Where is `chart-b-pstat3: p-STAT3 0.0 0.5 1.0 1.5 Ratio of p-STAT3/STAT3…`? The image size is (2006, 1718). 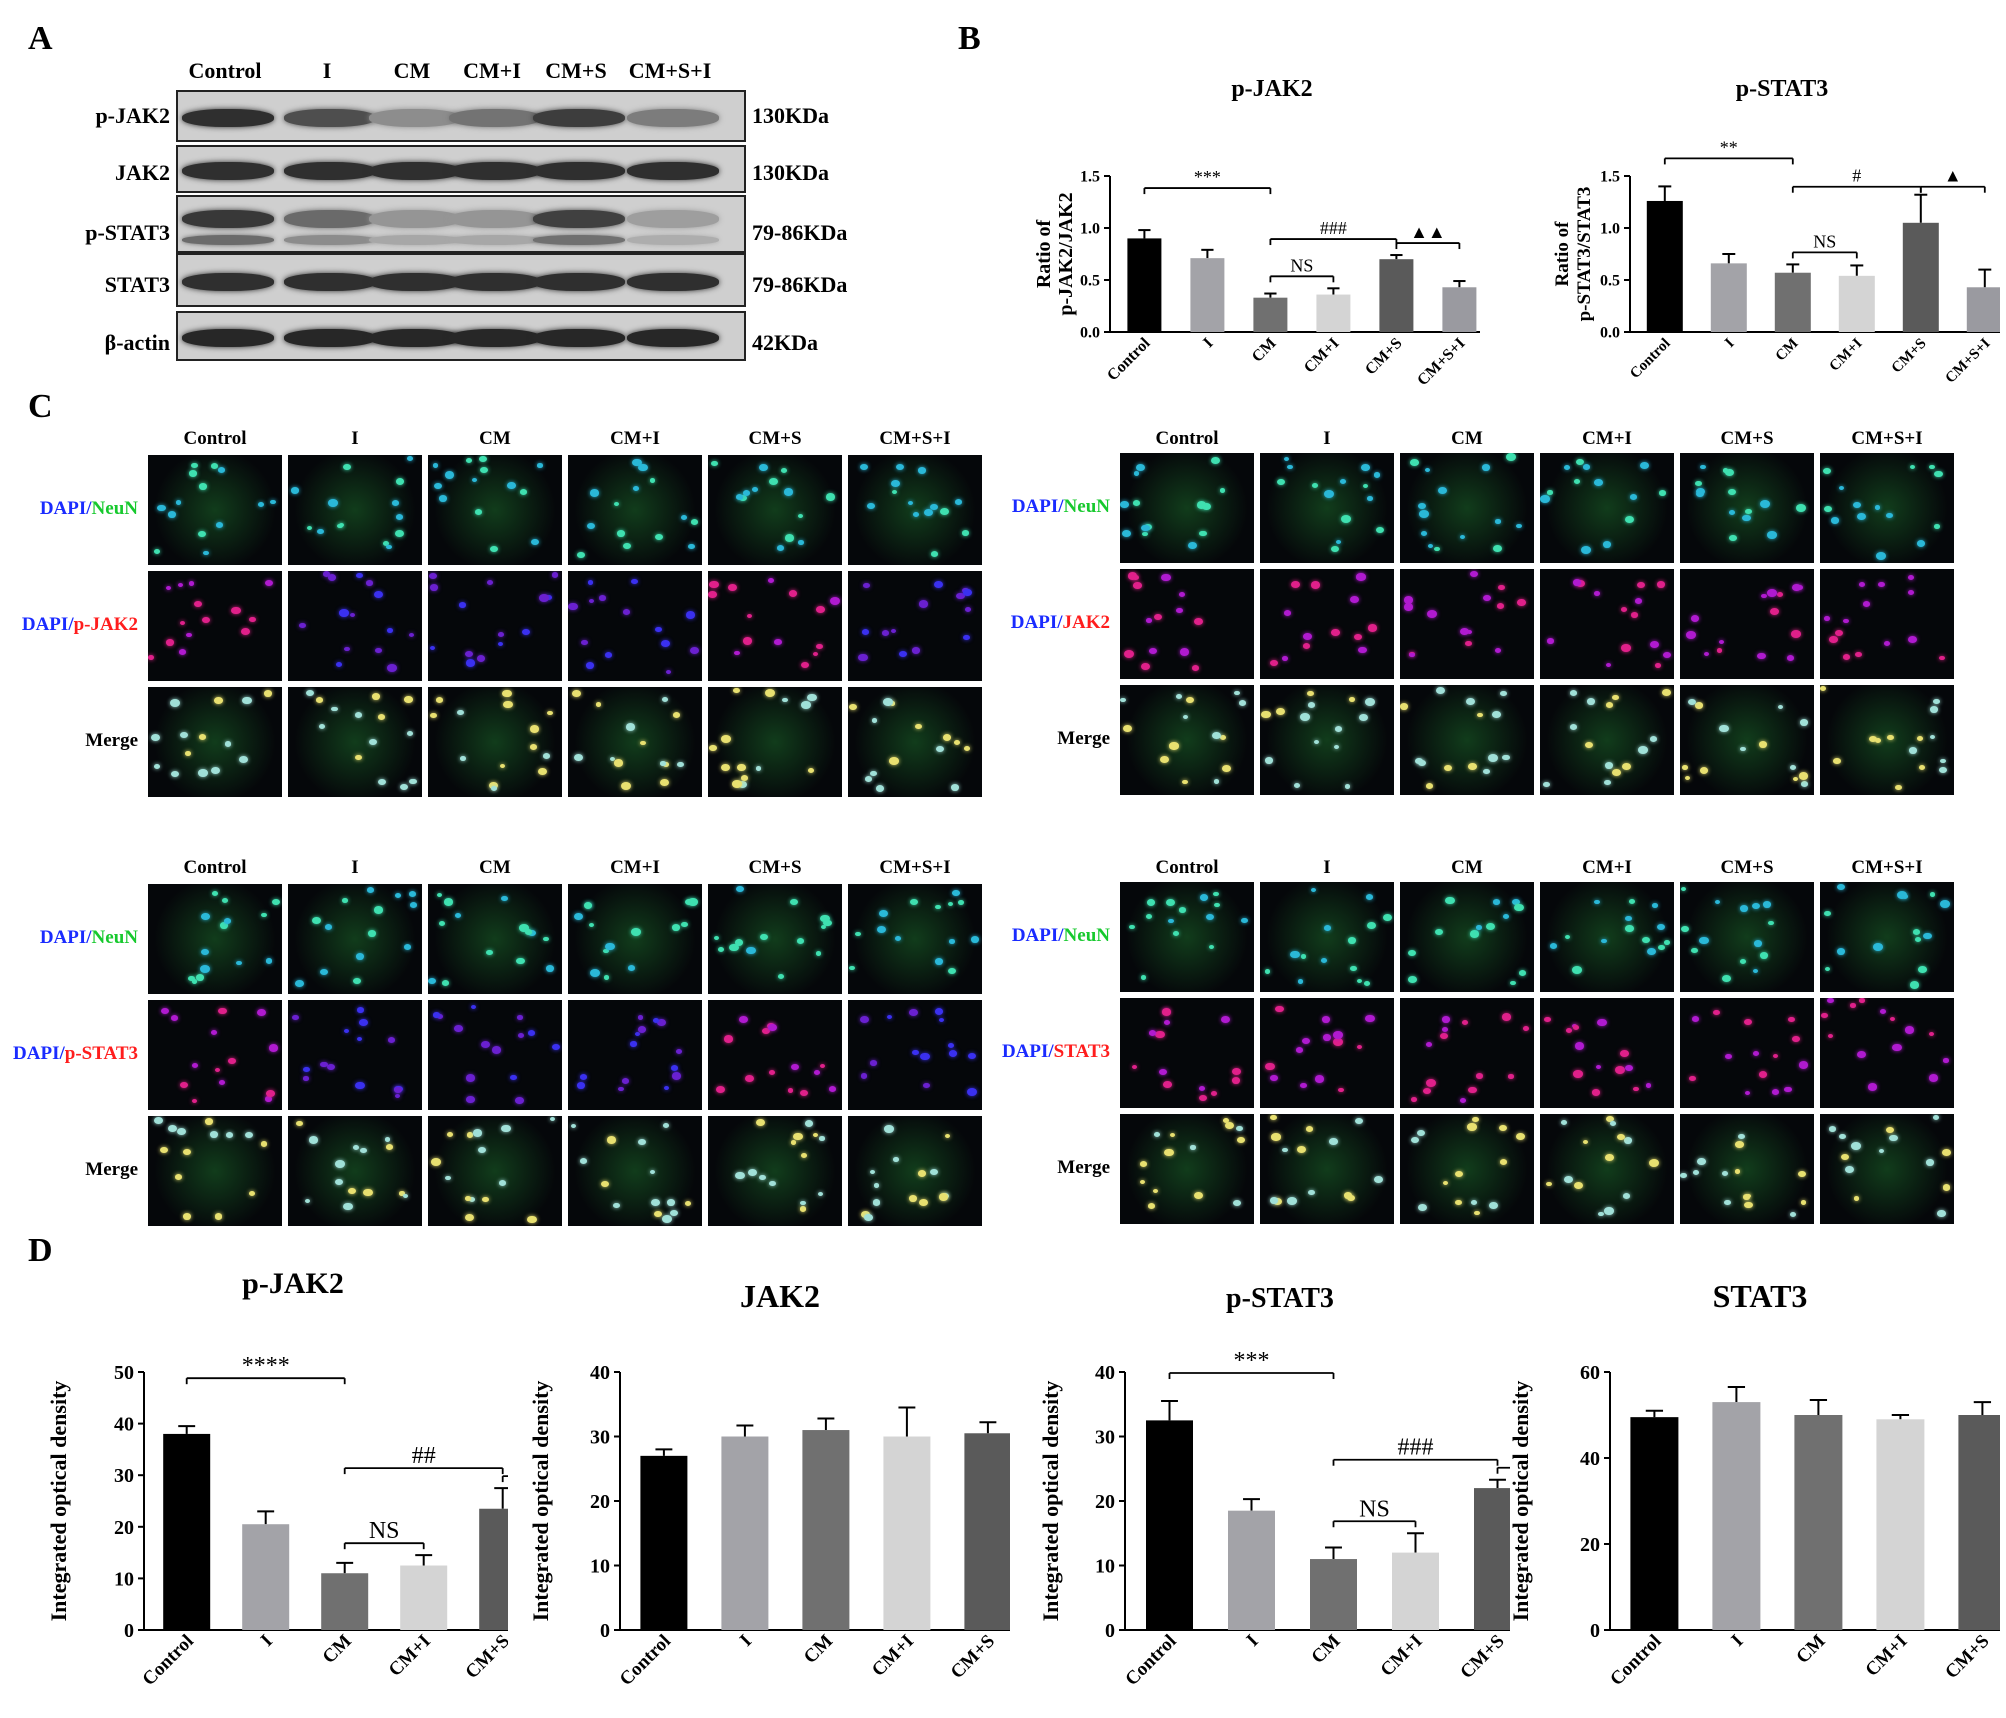 chart-b-pstat3: p-STAT3 0.0 0.5 1.0 1.5 Ratio of p-STAT3/STAT3… is located at coordinates (1776, 231).